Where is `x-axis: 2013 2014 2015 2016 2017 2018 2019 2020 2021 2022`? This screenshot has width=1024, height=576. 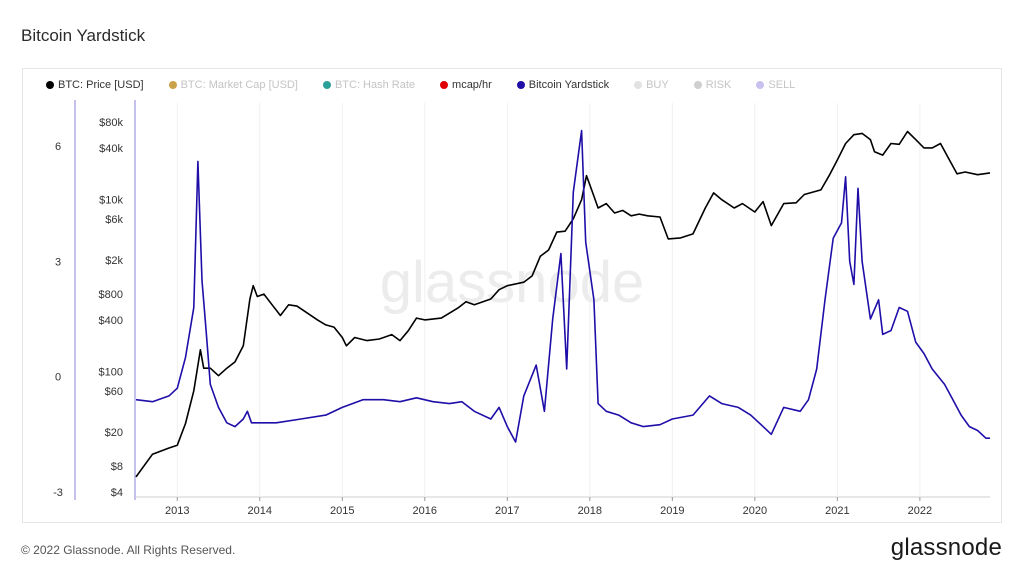 x-axis: 2013 2014 2015 2016 2017 2018 2019 2020 2021 2022 is located at coordinates (548, 507).